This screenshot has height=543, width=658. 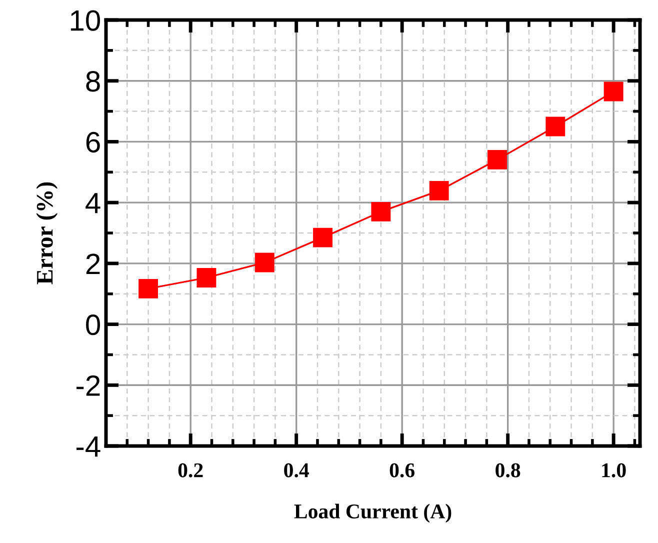 I want to click on y-tick-label: 6, so click(x=93, y=142).